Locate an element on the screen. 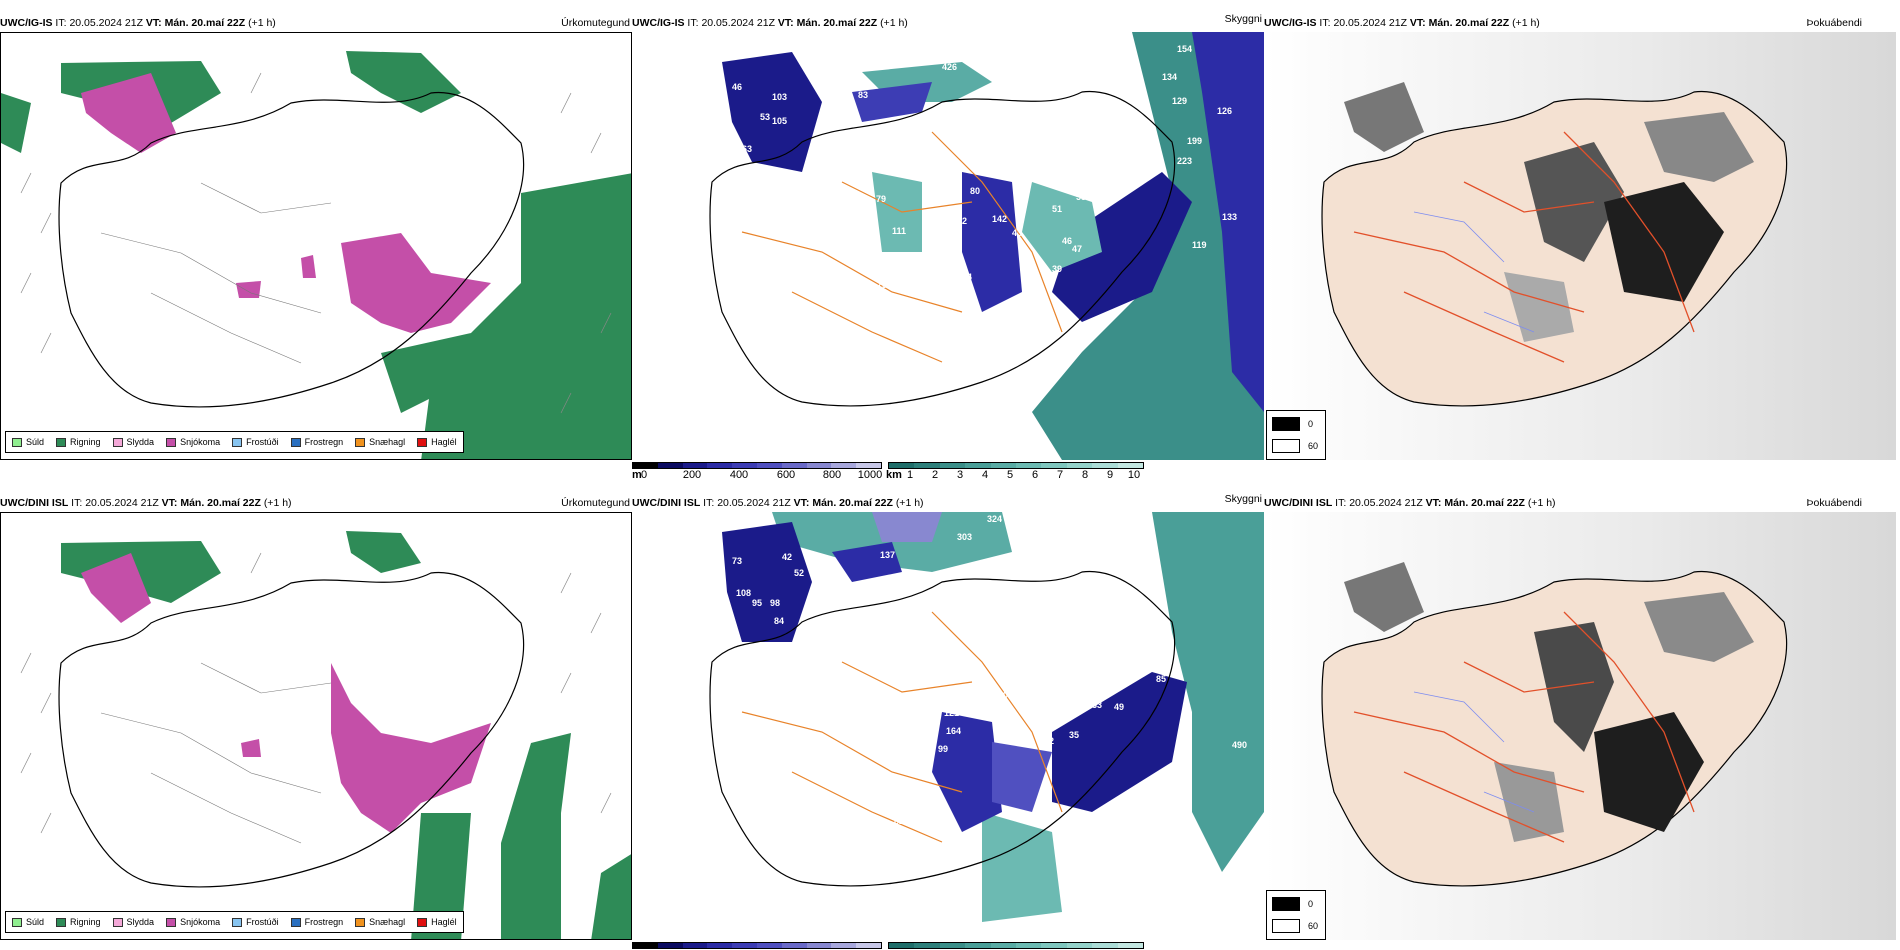 The image size is (1900, 950). cloud-base-label: 303 is located at coordinates (964, 537).